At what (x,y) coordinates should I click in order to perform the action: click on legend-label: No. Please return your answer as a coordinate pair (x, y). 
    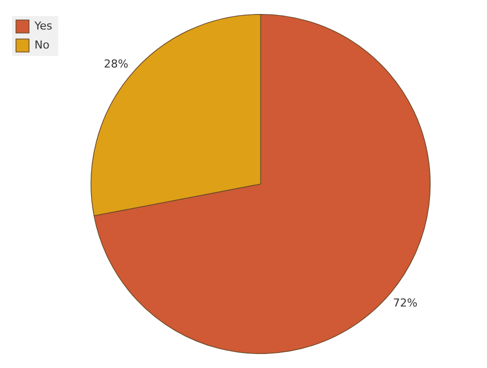
    Looking at the image, I should click on (42, 45).